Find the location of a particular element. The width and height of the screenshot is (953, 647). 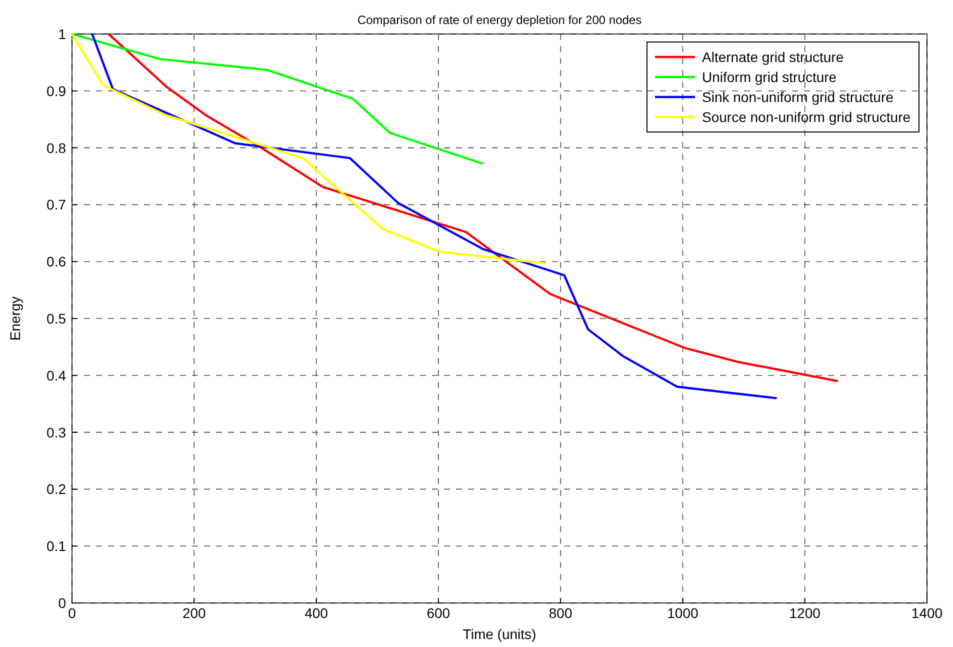

chart-title: Comparison of rate of energy depletion for 200 nodes is located at coordinates (499, 20).